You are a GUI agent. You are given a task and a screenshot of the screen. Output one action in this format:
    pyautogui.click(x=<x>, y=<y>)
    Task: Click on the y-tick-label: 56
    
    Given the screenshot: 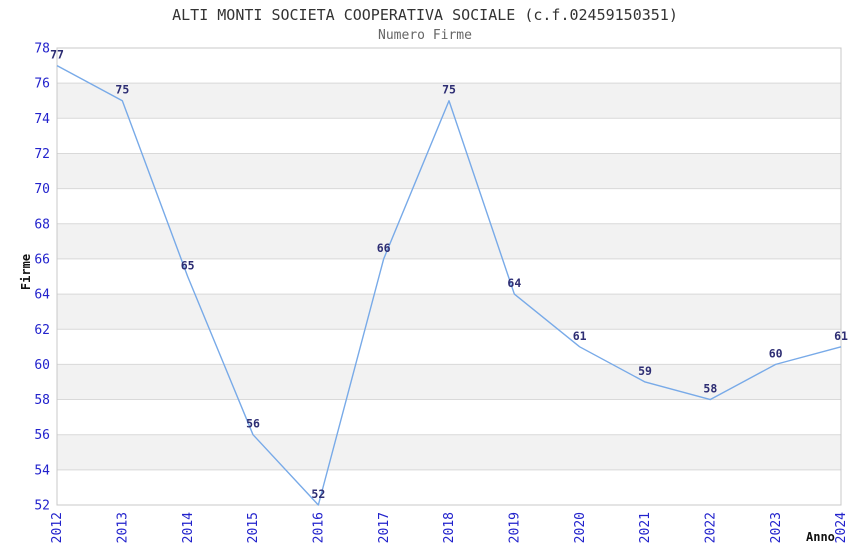 What is the action you would take?
    pyautogui.click(x=42, y=435)
    